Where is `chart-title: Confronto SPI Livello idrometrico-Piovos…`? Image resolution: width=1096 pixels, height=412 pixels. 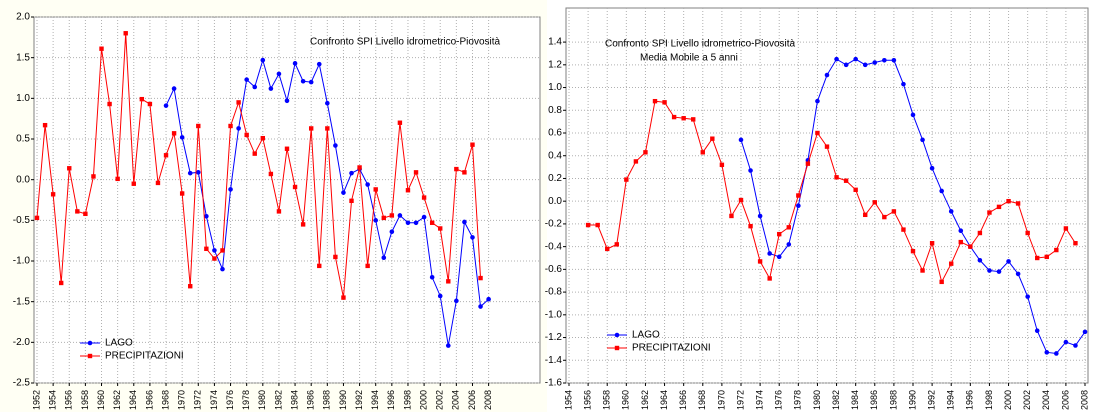
chart-title: Confronto SPI Livello idrometrico-Piovos… is located at coordinates (700, 44).